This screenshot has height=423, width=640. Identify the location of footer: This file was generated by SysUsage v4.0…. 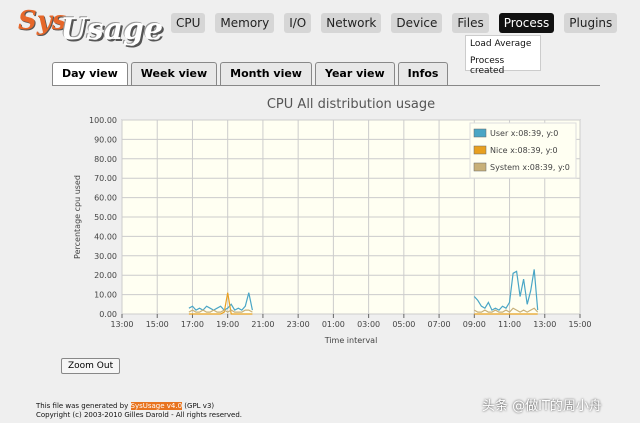
(139, 411).